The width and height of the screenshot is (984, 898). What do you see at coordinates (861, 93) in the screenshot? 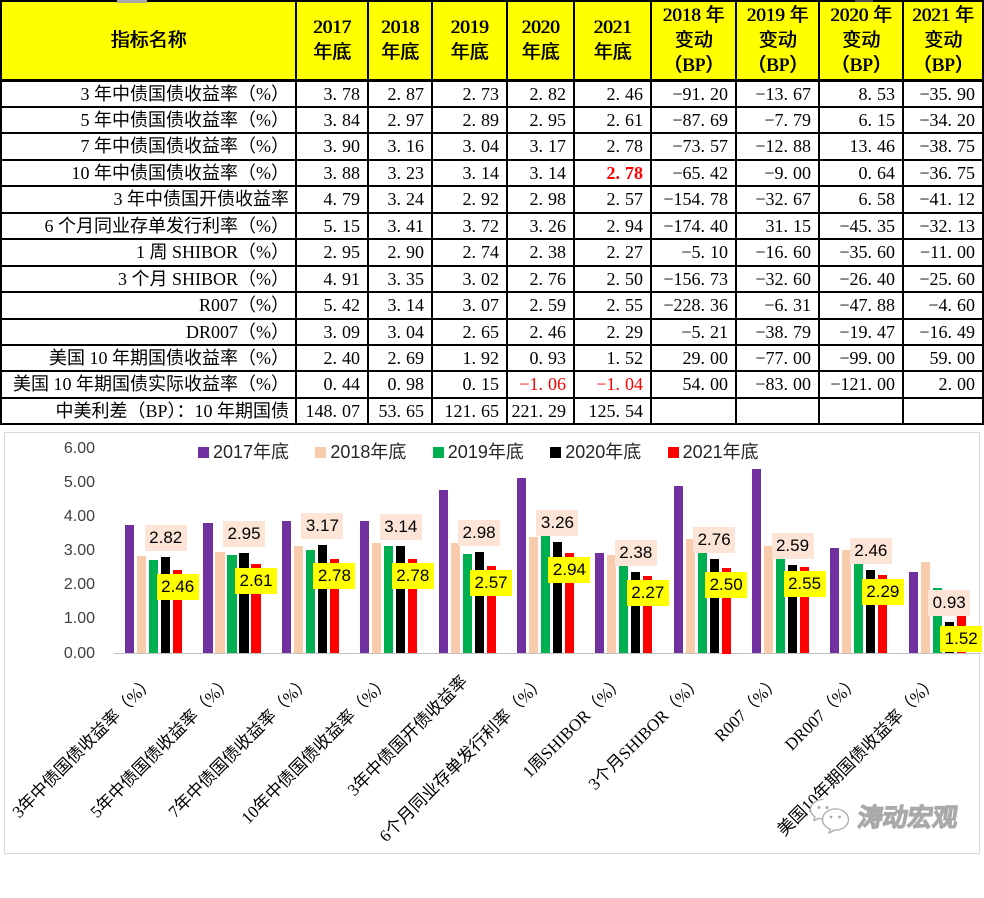
I see `value-cell: 8. 53` at bounding box center [861, 93].